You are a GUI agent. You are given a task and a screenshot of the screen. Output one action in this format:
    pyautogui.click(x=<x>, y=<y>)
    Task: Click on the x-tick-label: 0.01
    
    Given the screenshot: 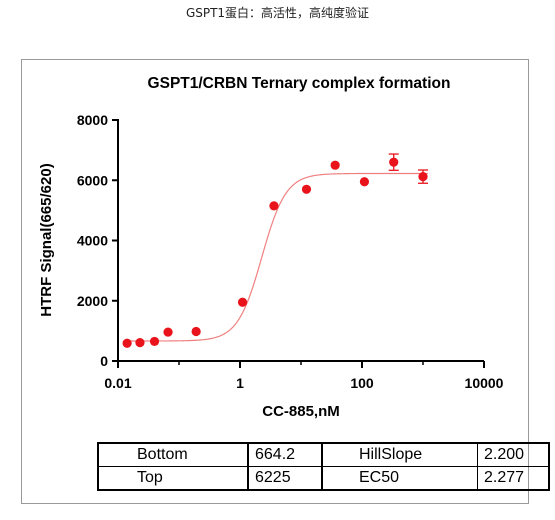 What is the action you would take?
    pyautogui.click(x=117, y=383)
    